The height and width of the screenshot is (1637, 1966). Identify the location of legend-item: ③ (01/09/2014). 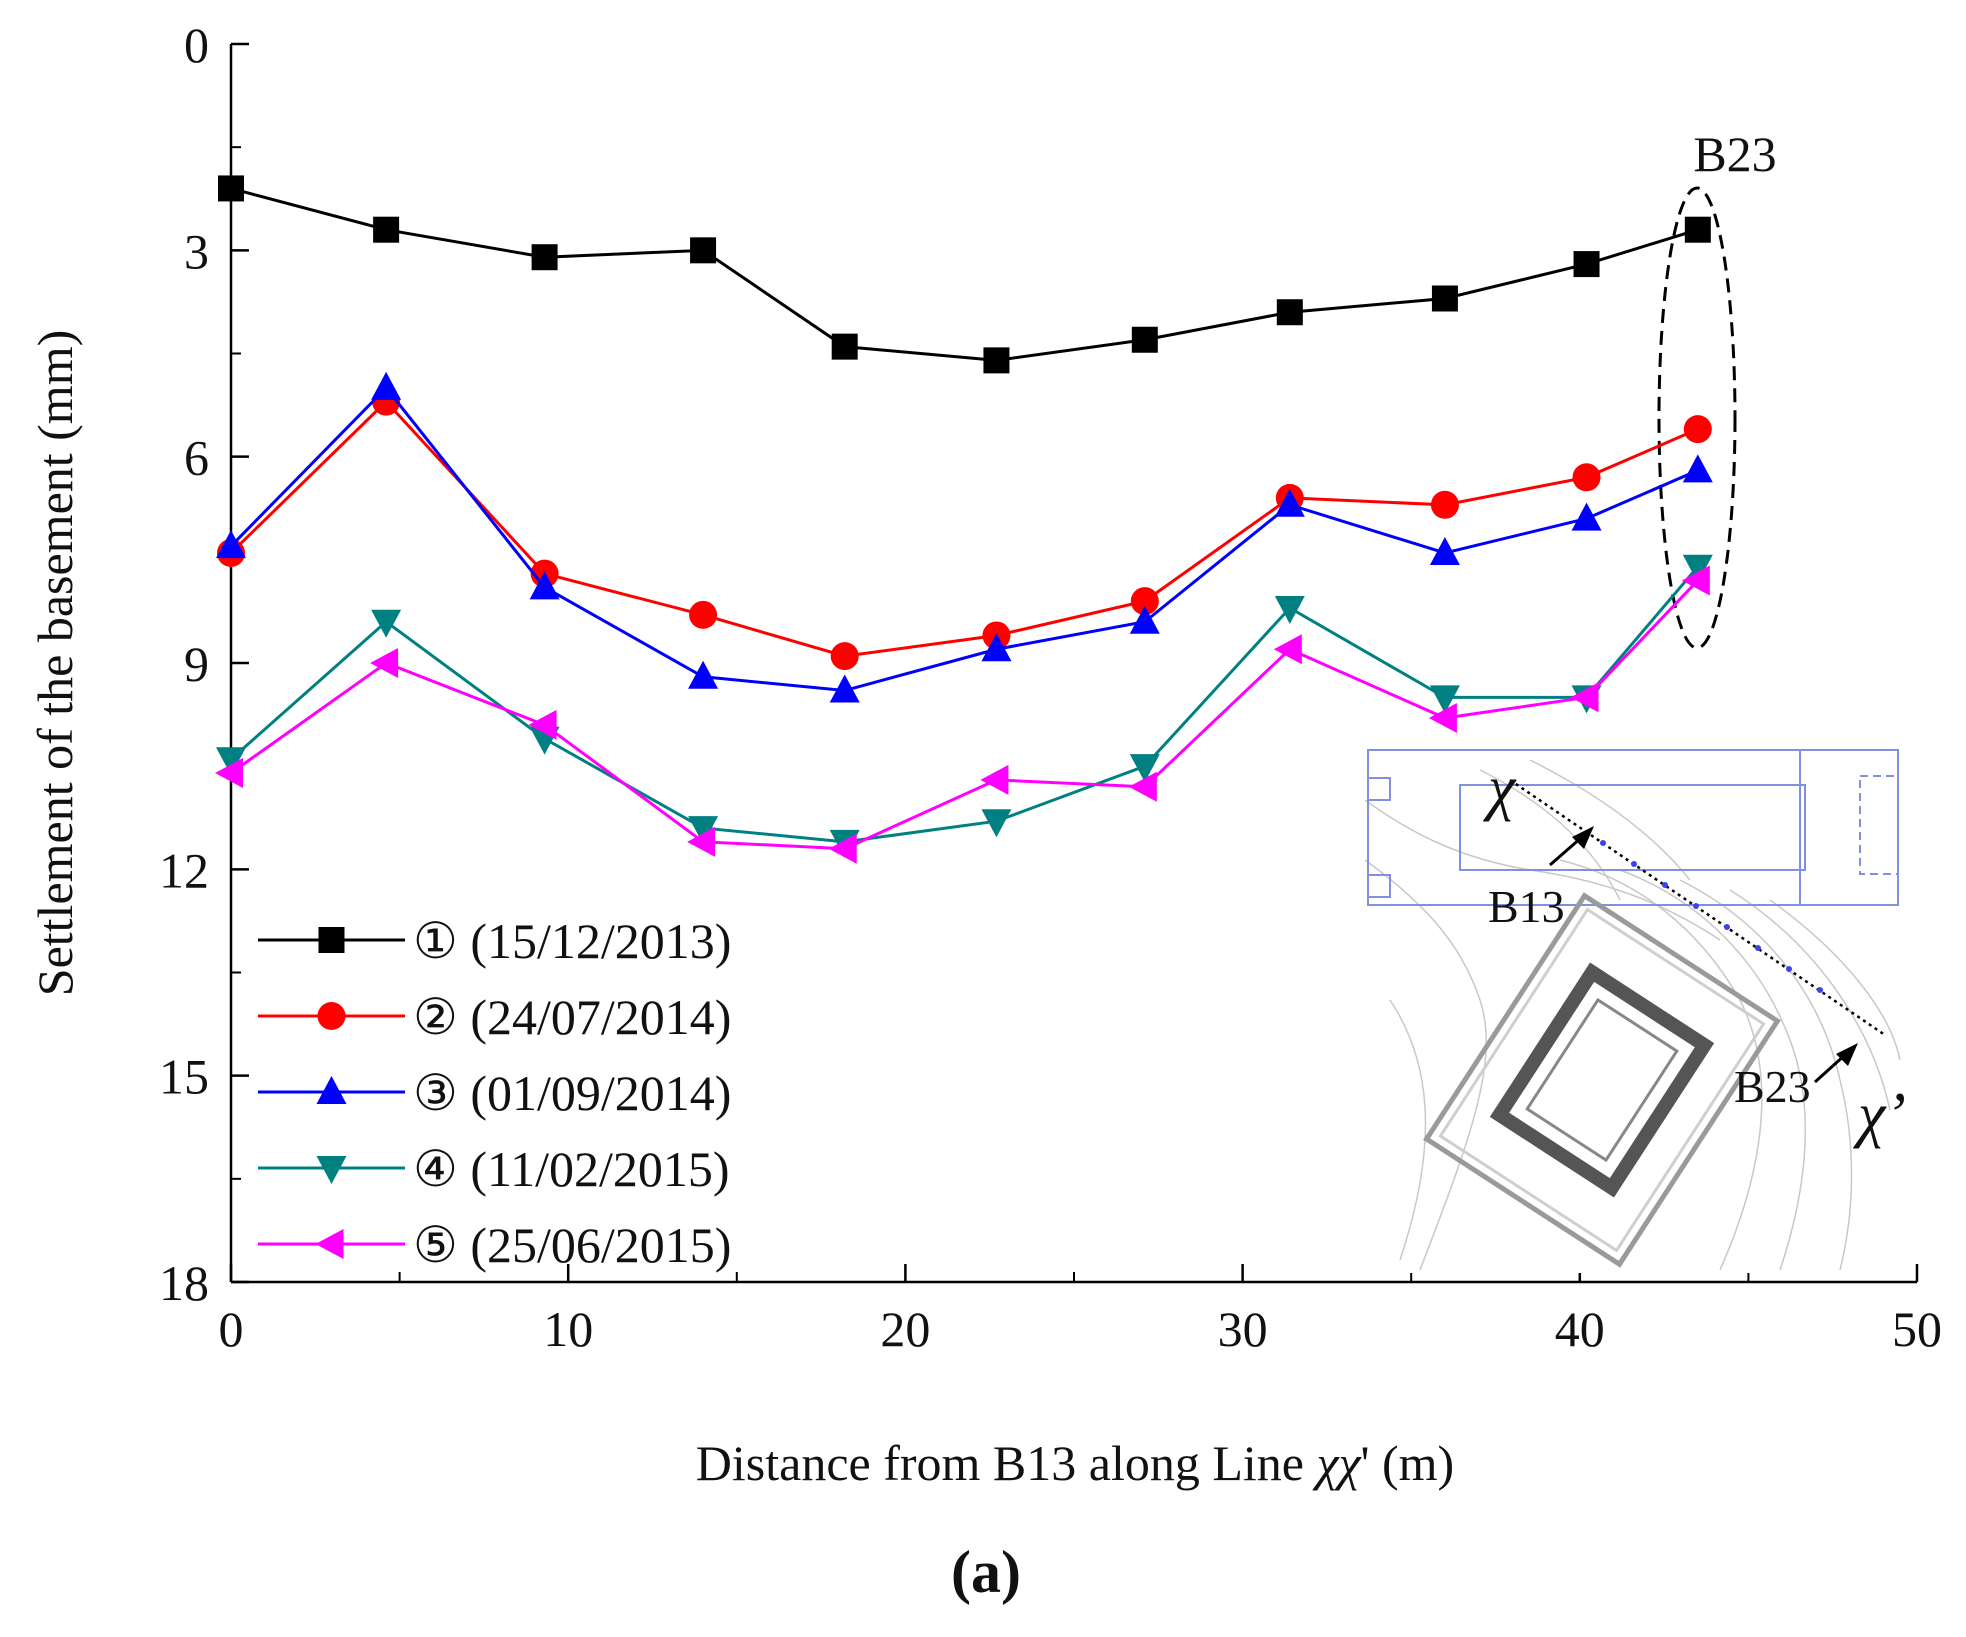
(494, 1093).